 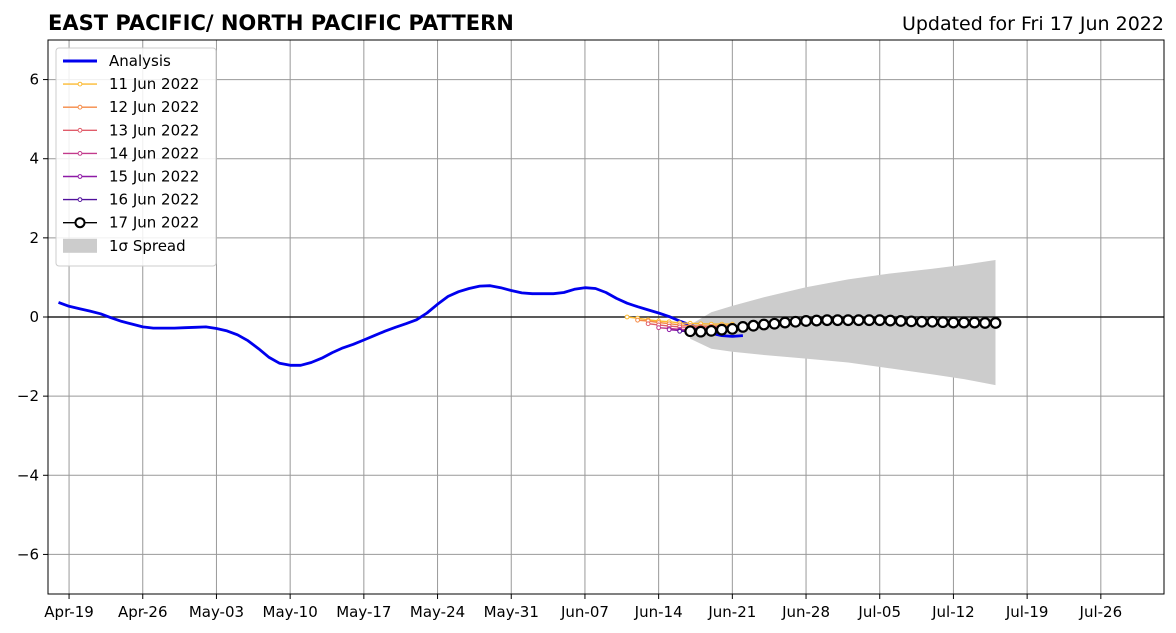 I want to click on legend-entry: 16 Jun 2022, so click(x=131, y=200).